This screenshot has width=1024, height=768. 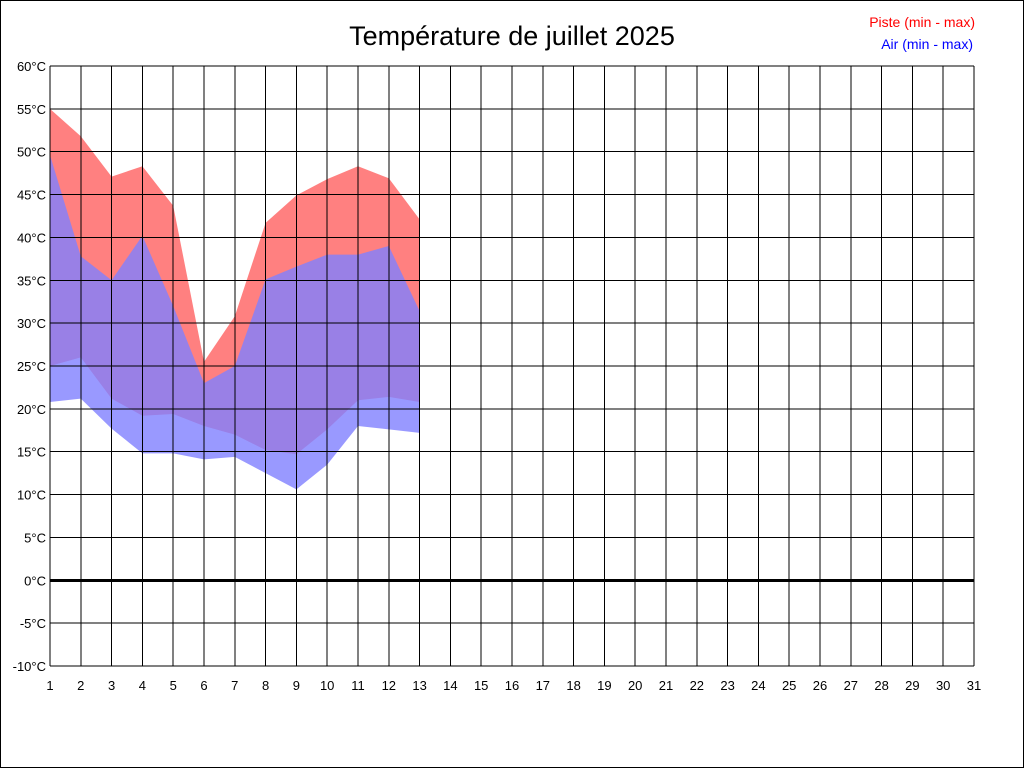 What do you see at coordinates (604, 685) in the screenshot?
I see `x-tick-label: 19` at bounding box center [604, 685].